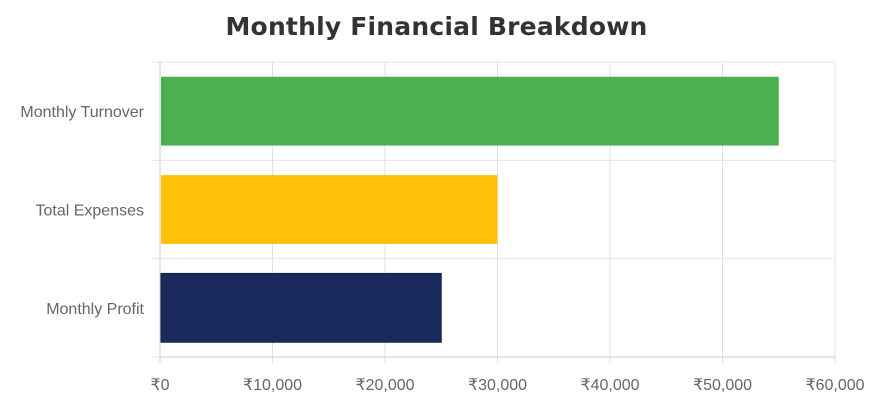  Describe the element at coordinates (384, 385) in the screenshot. I see `x-tick-label: ₹20,000` at that location.